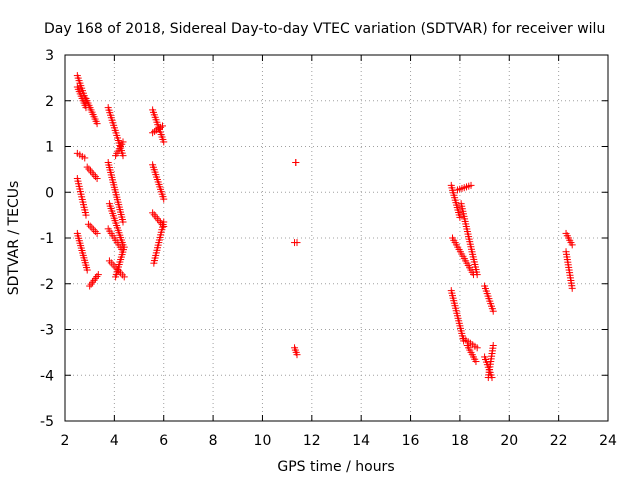  I want to click on x-tick-label: 12, so click(312, 441).